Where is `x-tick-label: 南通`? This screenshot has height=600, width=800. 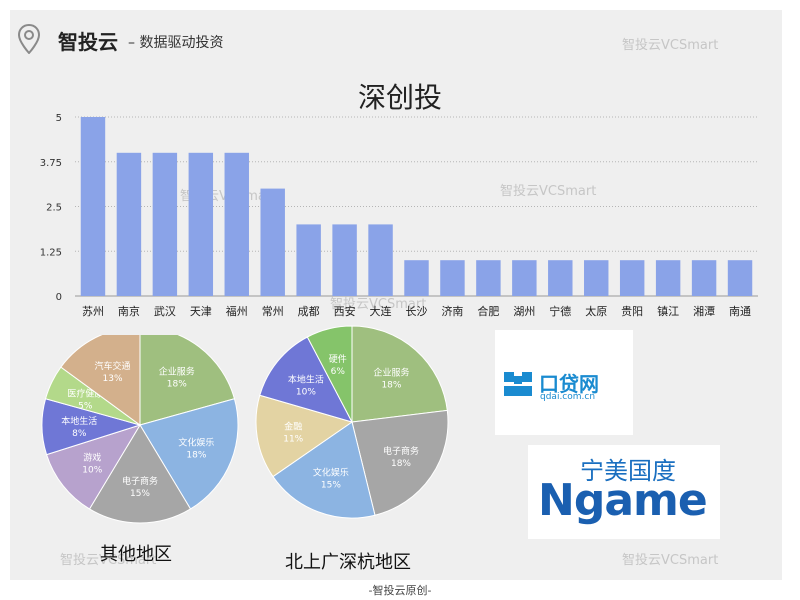 x-tick-label: 南通 is located at coordinates (740, 311).